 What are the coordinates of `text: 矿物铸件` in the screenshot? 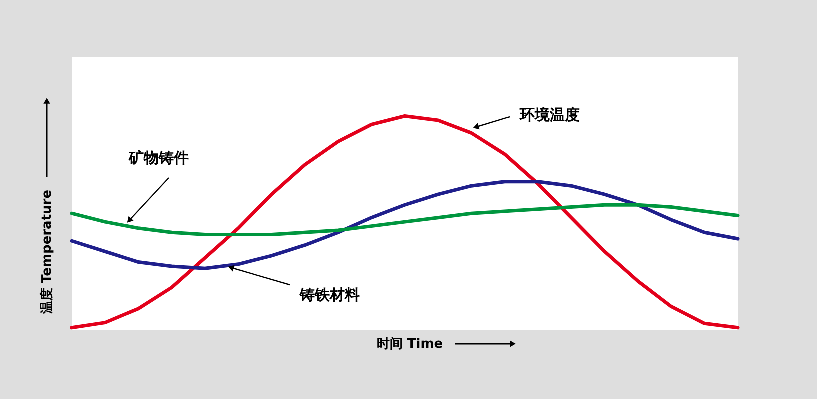 It's located at (158, 158).